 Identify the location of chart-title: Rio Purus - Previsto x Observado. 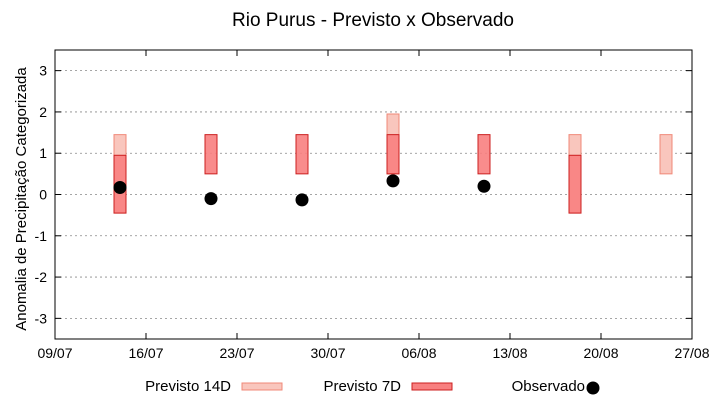
(373, 20).